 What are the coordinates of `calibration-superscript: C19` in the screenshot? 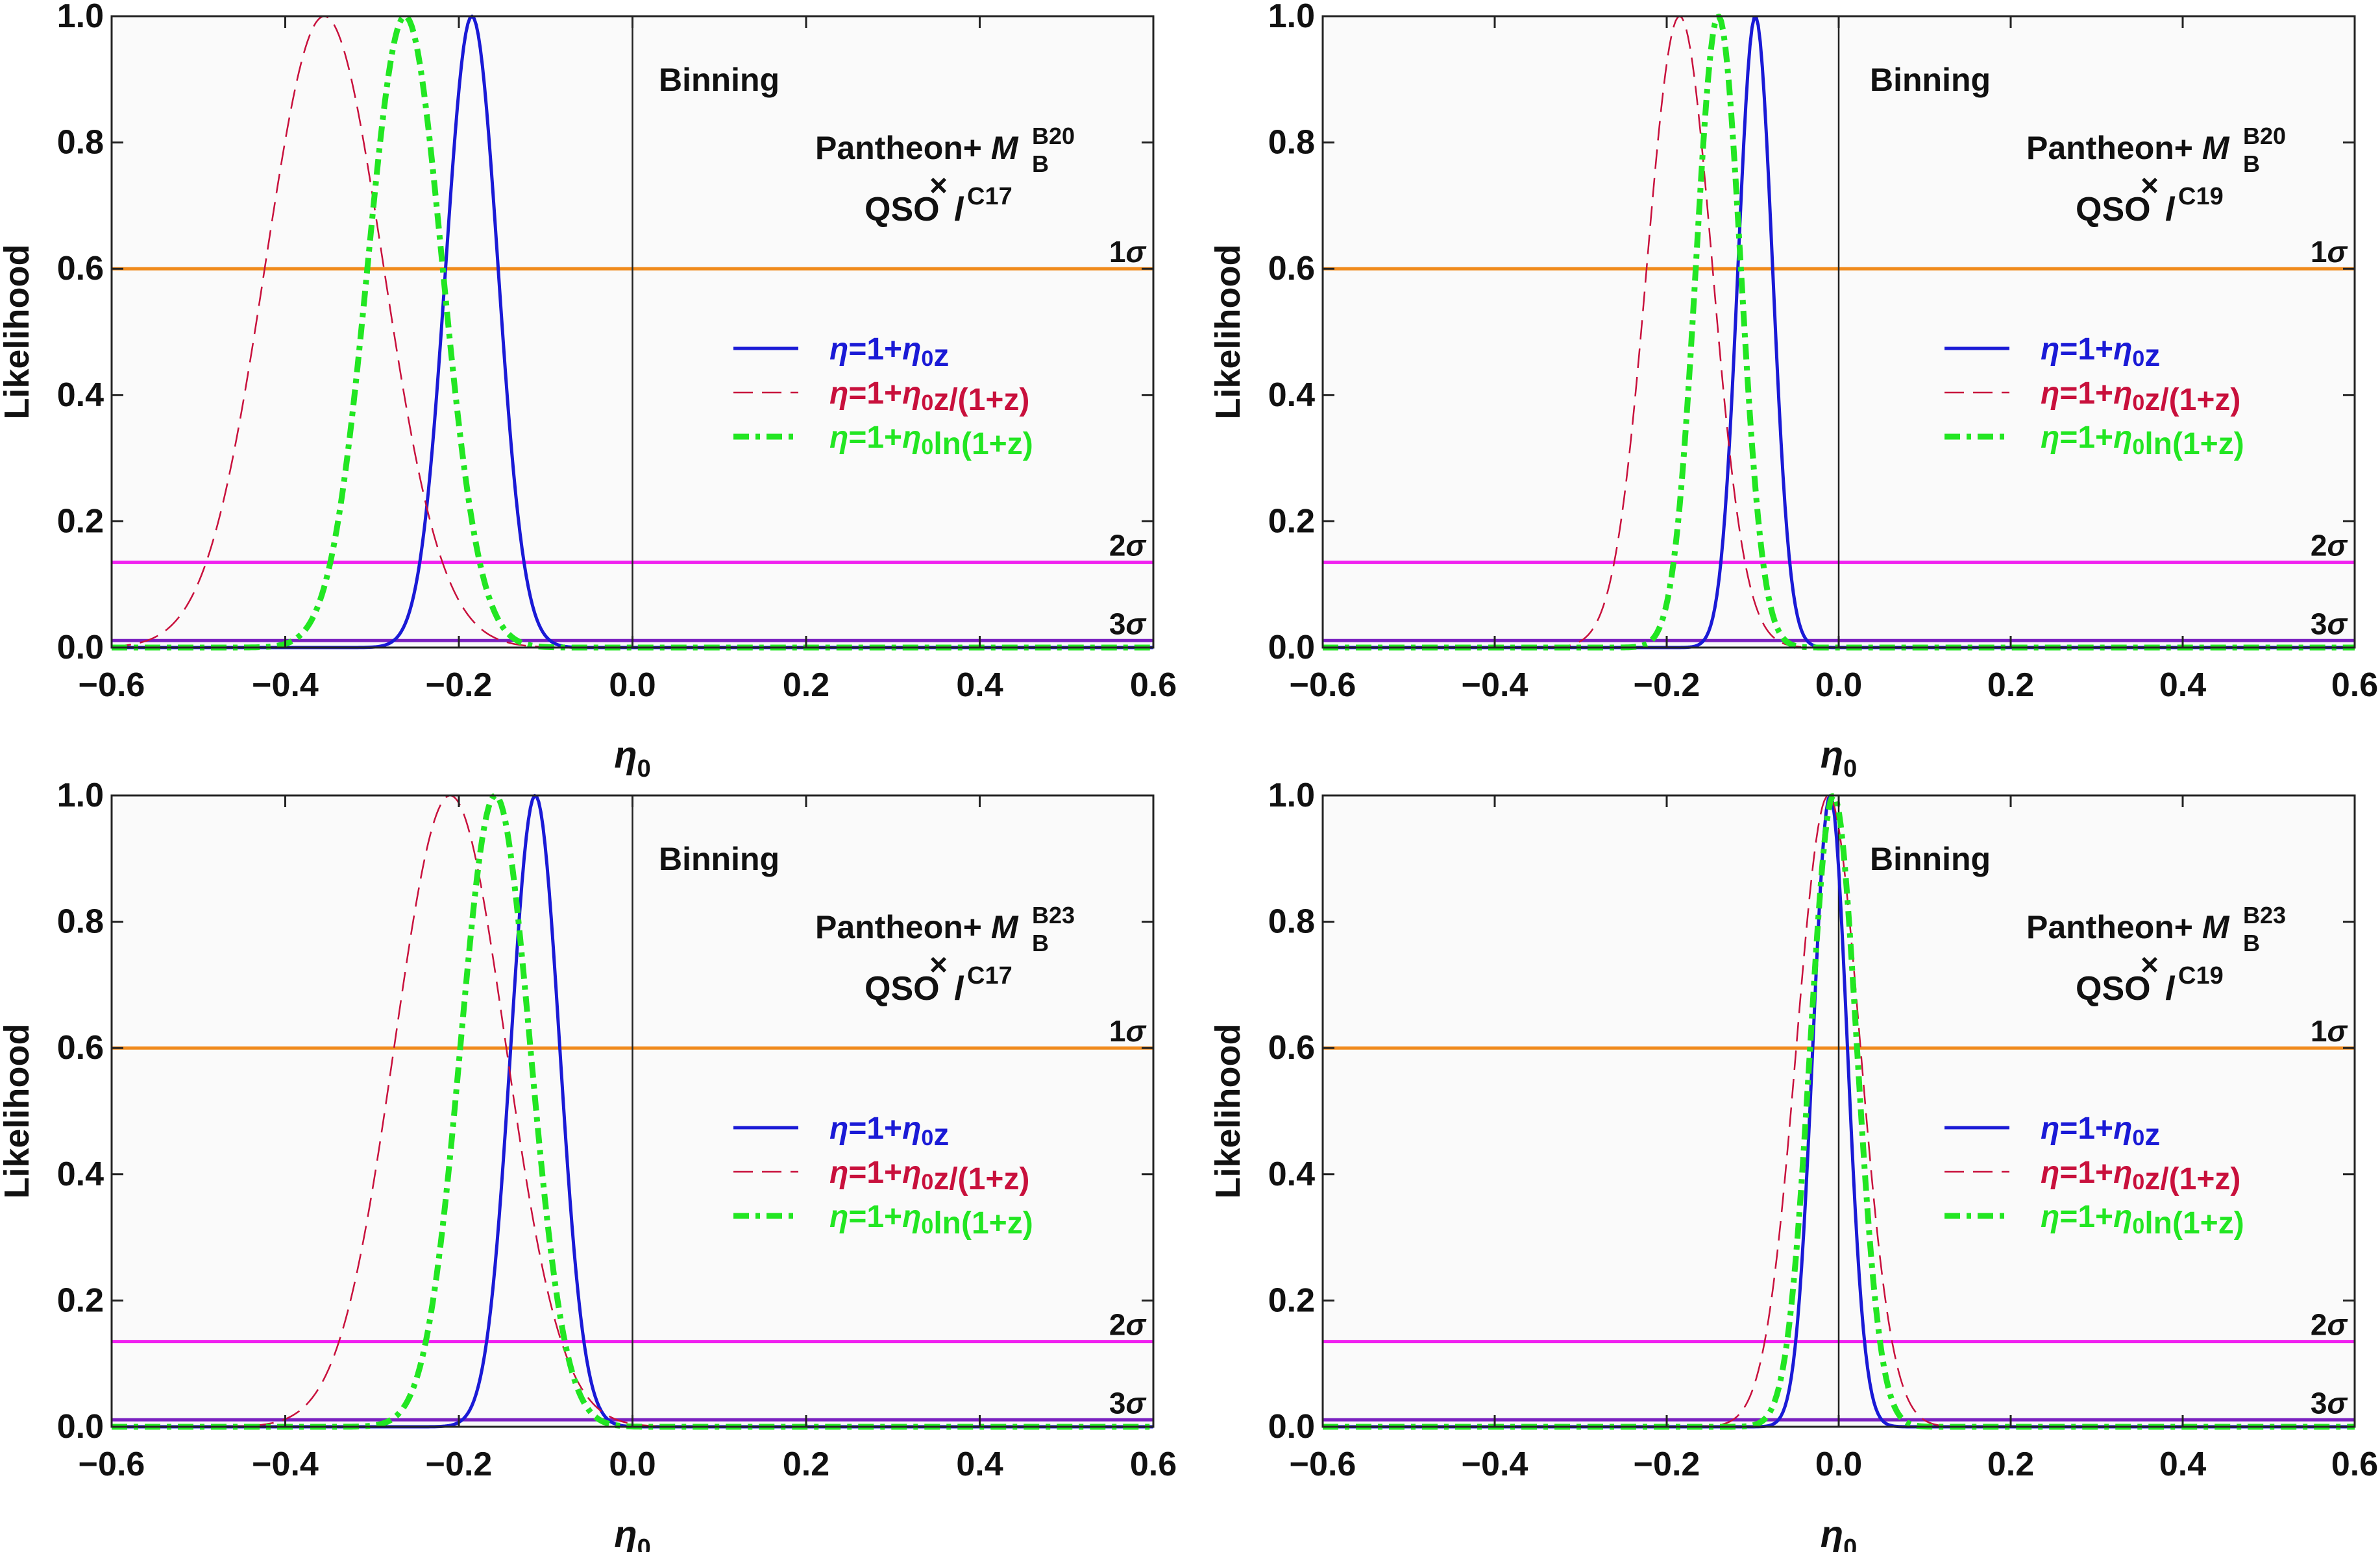 It's located at (2201, 197).